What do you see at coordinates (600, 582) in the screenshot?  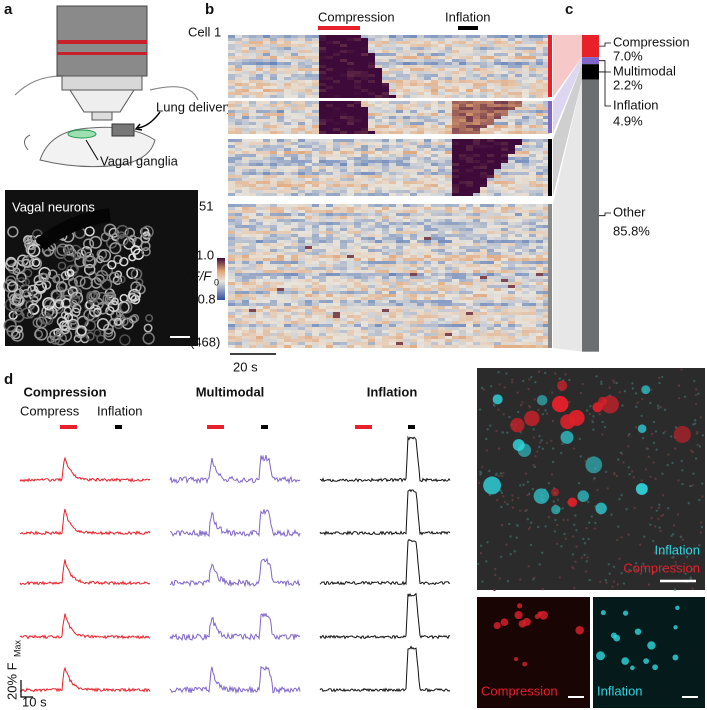 I see `speck` at bounding box center [600, 582].